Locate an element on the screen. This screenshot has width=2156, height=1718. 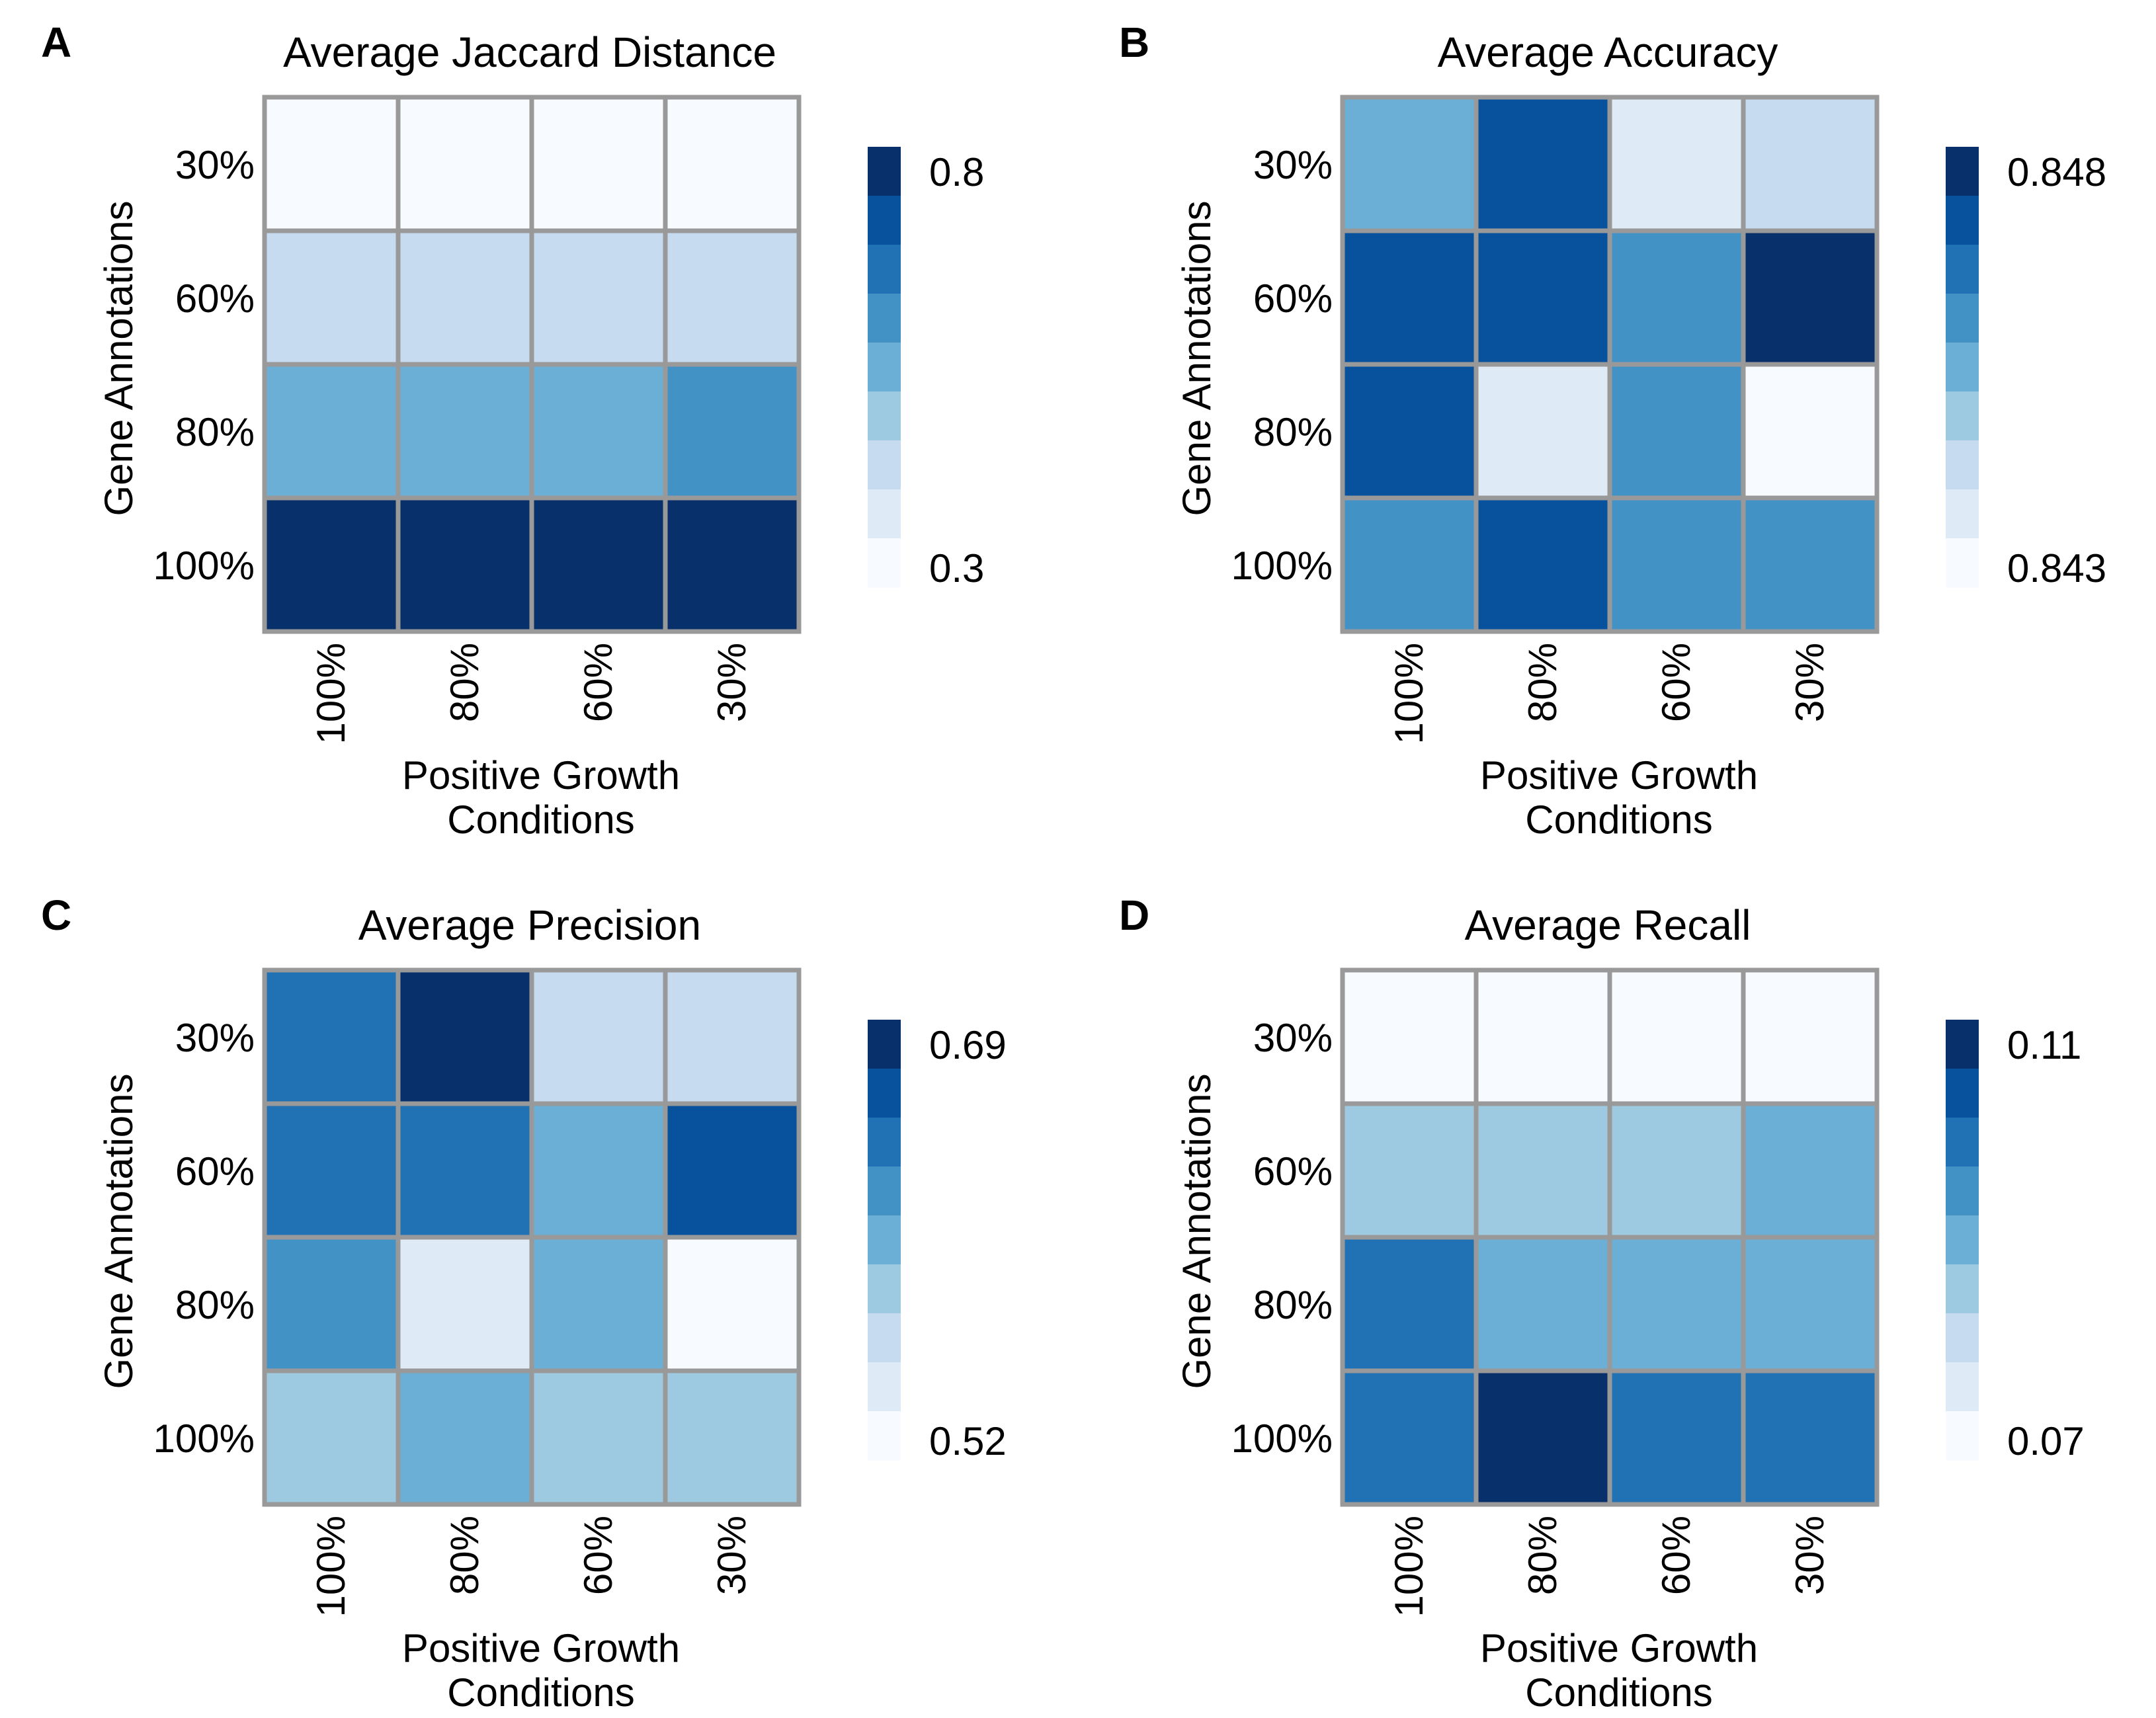
heatmap-cell-r1-c1 is located at coordinates (331, 1036).